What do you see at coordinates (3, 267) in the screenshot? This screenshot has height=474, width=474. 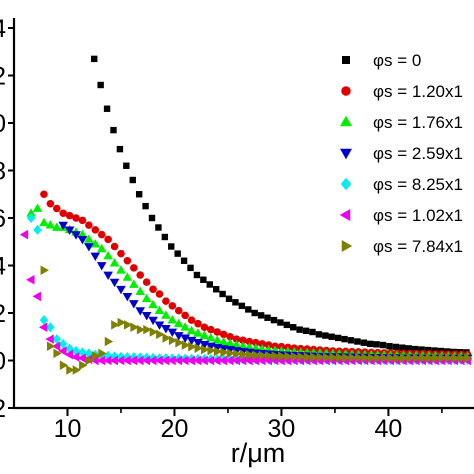 I see `y-tick-label: 4` at bounding box center [3, 267].